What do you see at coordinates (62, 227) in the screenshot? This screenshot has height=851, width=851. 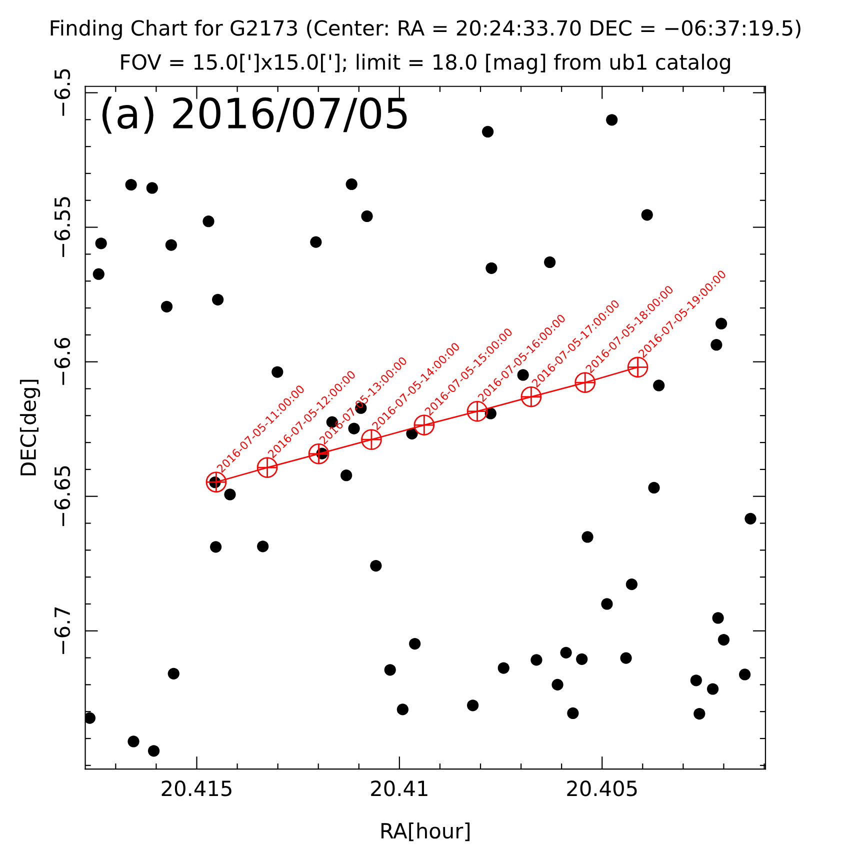 I see `y-tick-label: −6.55` at bounding box center [62, 227].